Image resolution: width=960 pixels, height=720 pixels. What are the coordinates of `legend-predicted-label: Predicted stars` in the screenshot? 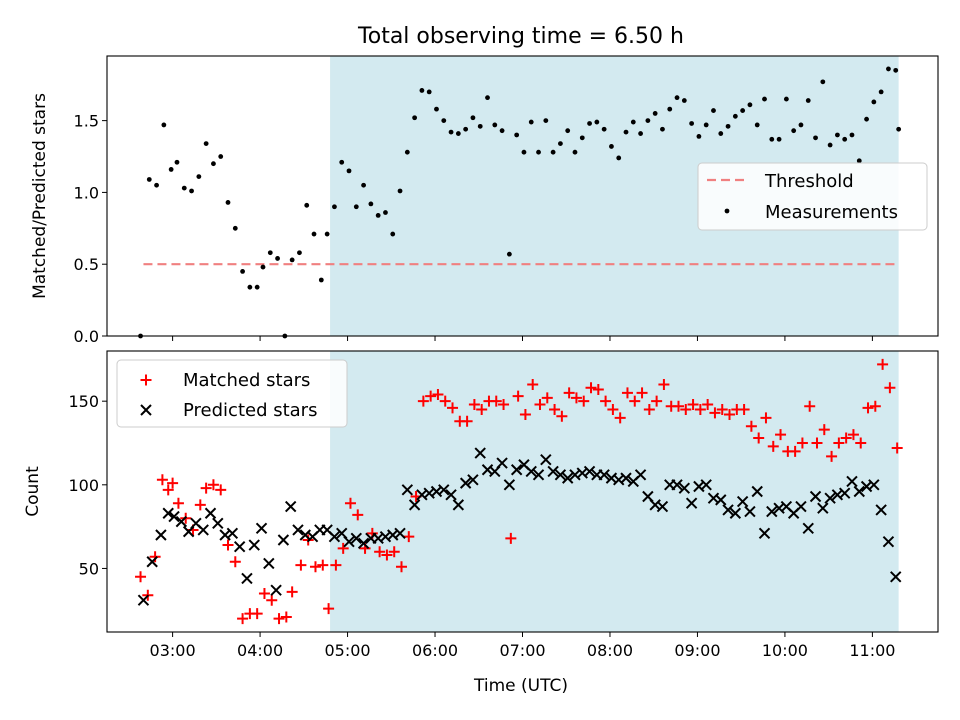 It's located at (250, 410).